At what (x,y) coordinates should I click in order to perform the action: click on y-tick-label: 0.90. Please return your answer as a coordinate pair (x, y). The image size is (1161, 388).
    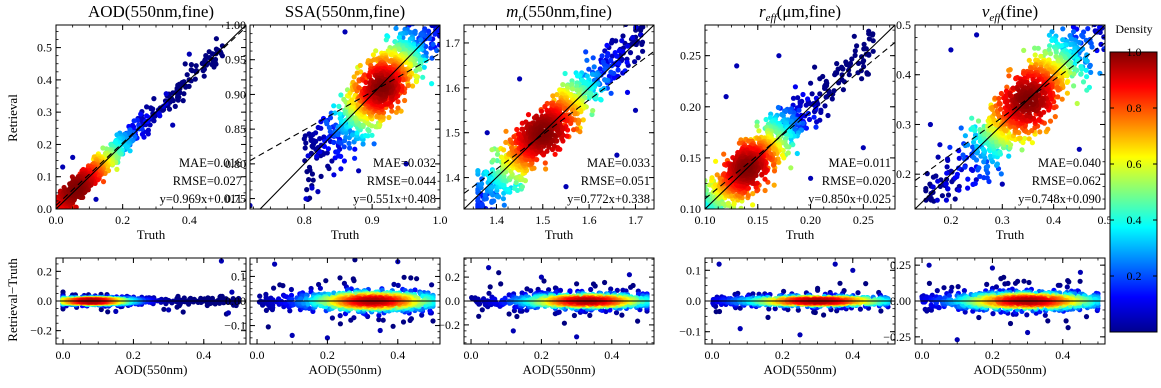
    Looking at the image, I should click on (235, 94).